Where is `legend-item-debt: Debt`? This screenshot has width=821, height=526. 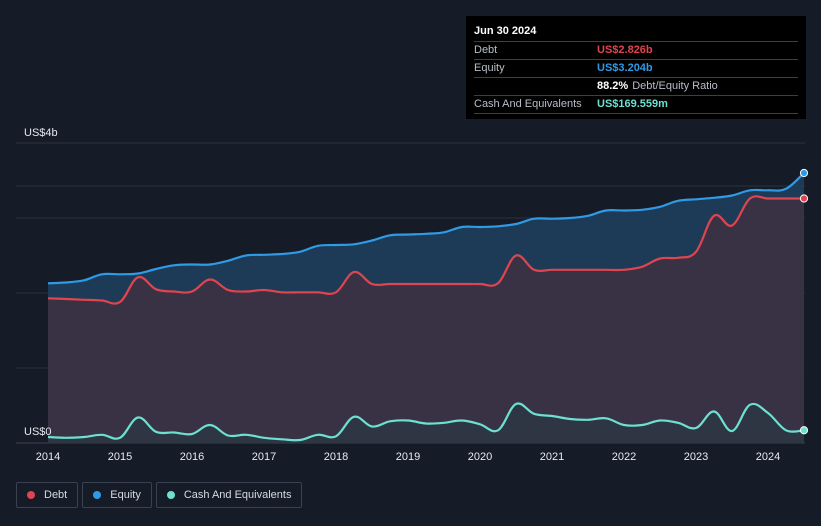 legend-item-debt: Debt is located at coordinates (47, 495).